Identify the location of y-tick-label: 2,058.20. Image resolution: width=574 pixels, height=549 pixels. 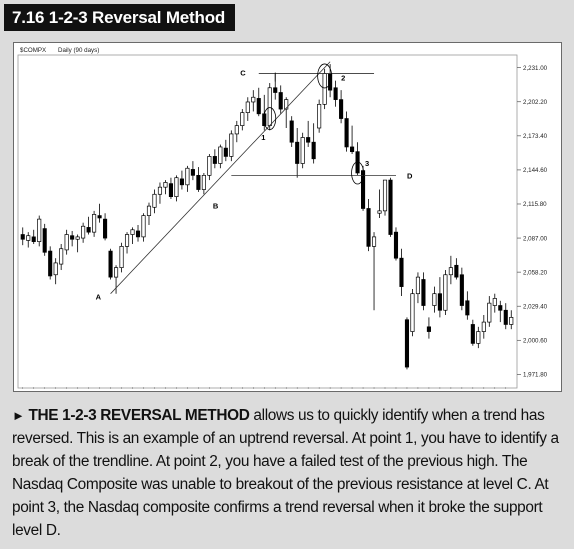
(535, 272).